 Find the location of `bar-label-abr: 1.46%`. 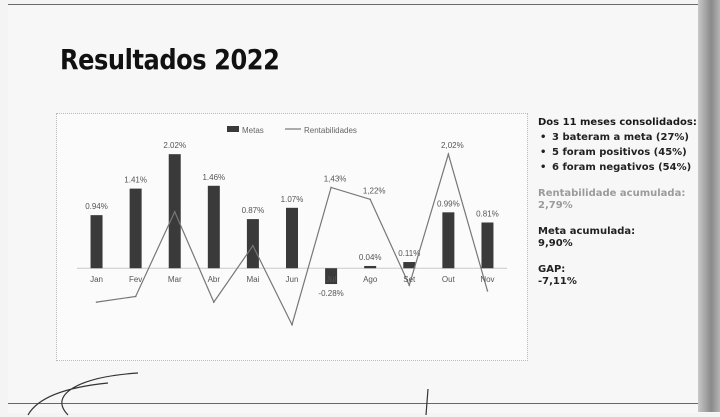

bar-label-abr: 1.46% is located at coordinates (213, 177).